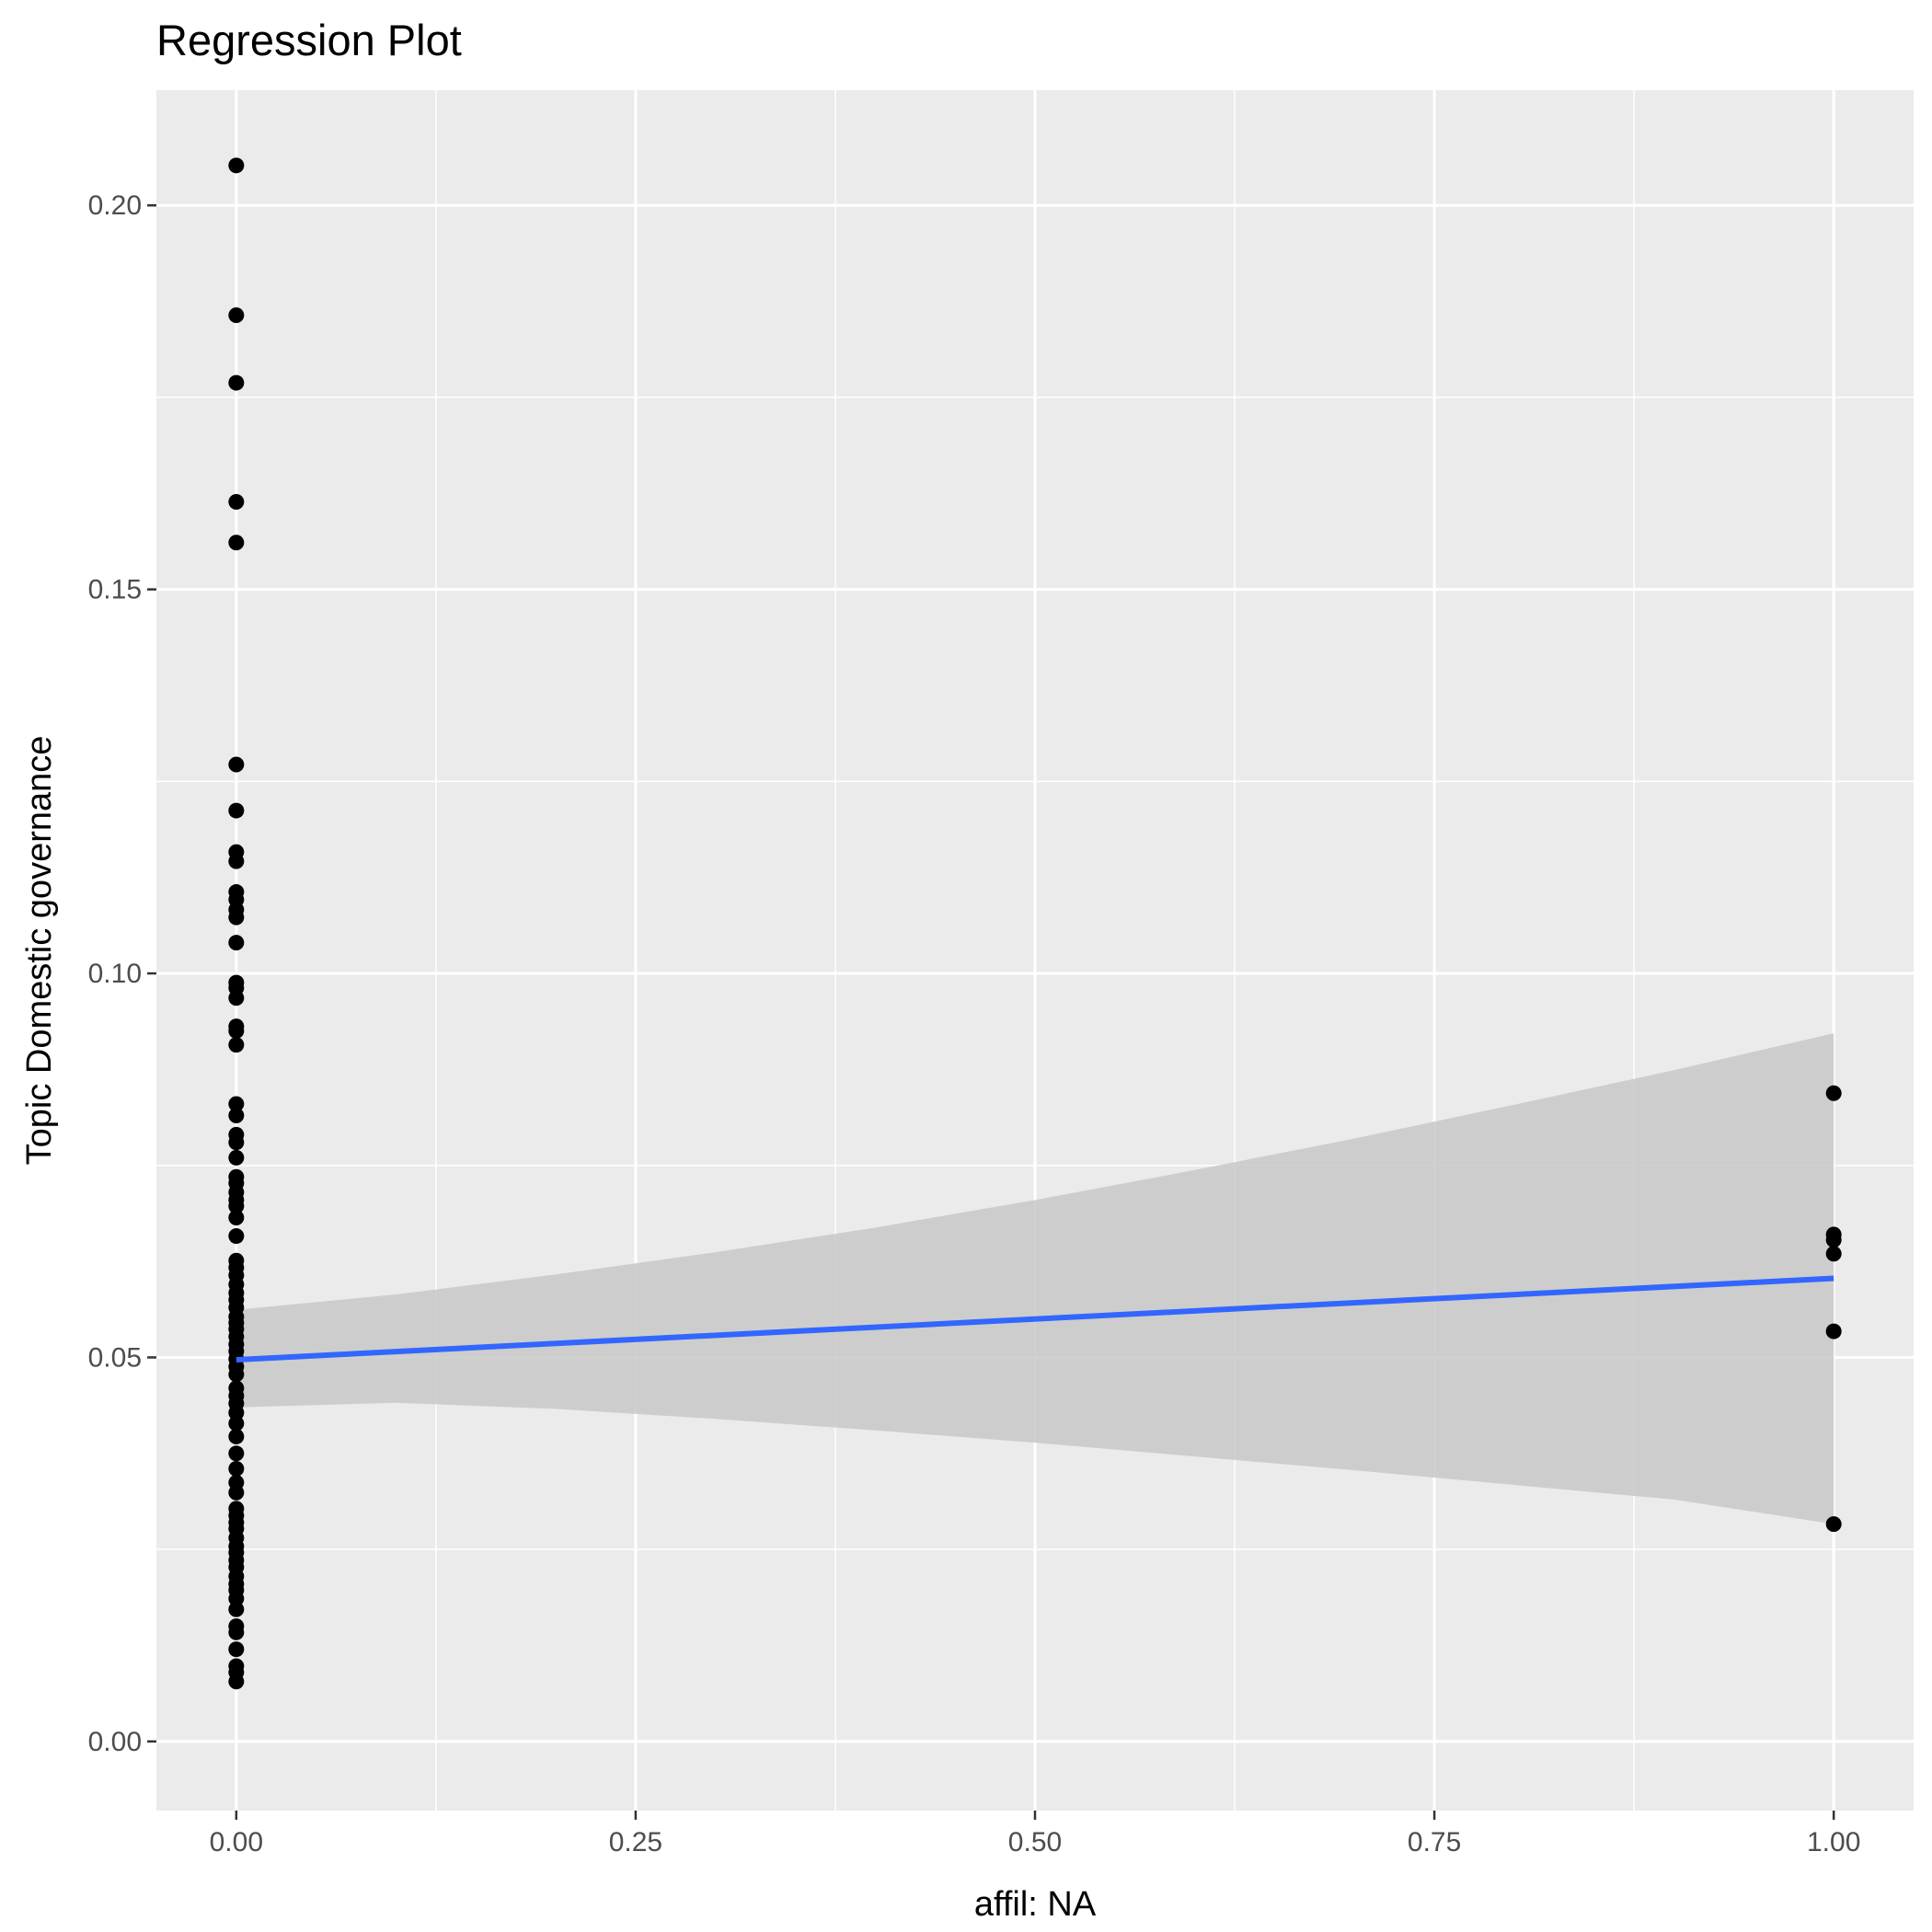 The width and height of the screenshot is (1932, 1932). I want to click on x-tick-label: 0.25, so click(635, 1842).